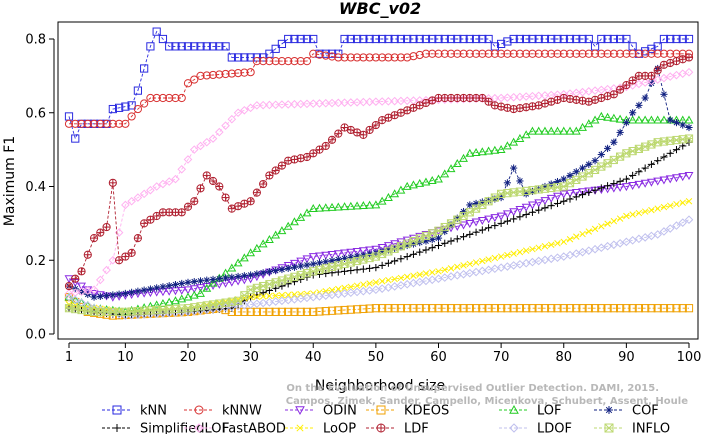  I want to click on x-tick-label: 60, so click(438, 357).